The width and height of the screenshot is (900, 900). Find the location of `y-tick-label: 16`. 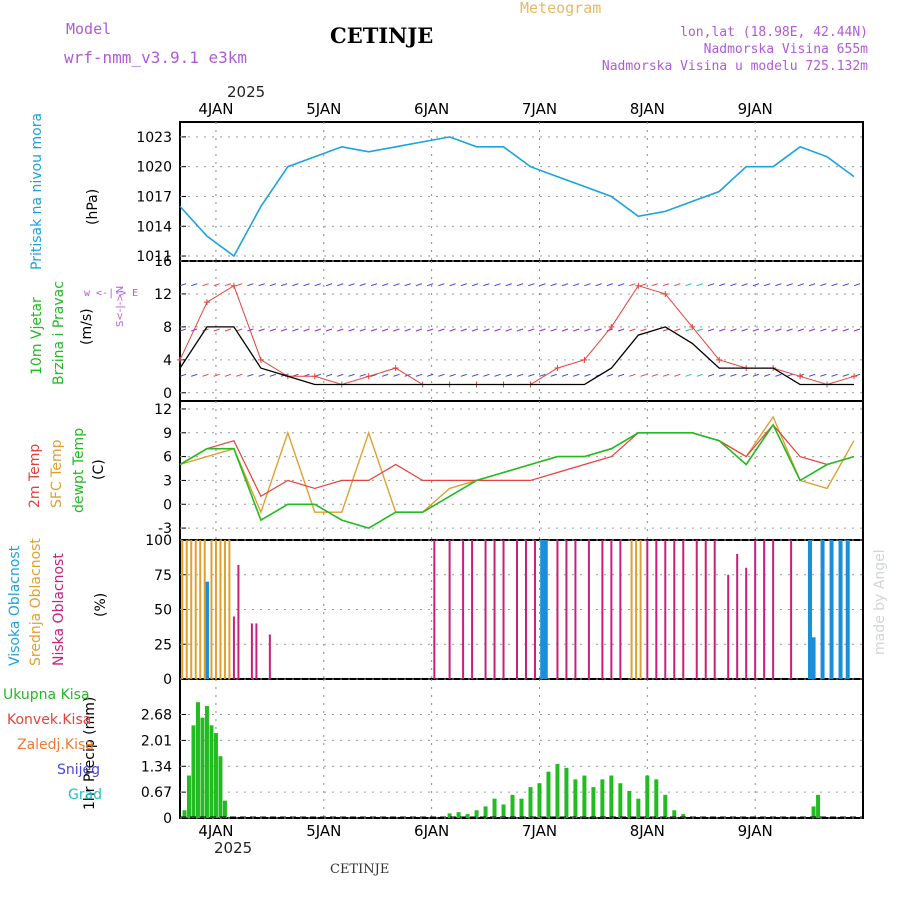

y-tick-label: 16 is located at coordinates (163, 262).